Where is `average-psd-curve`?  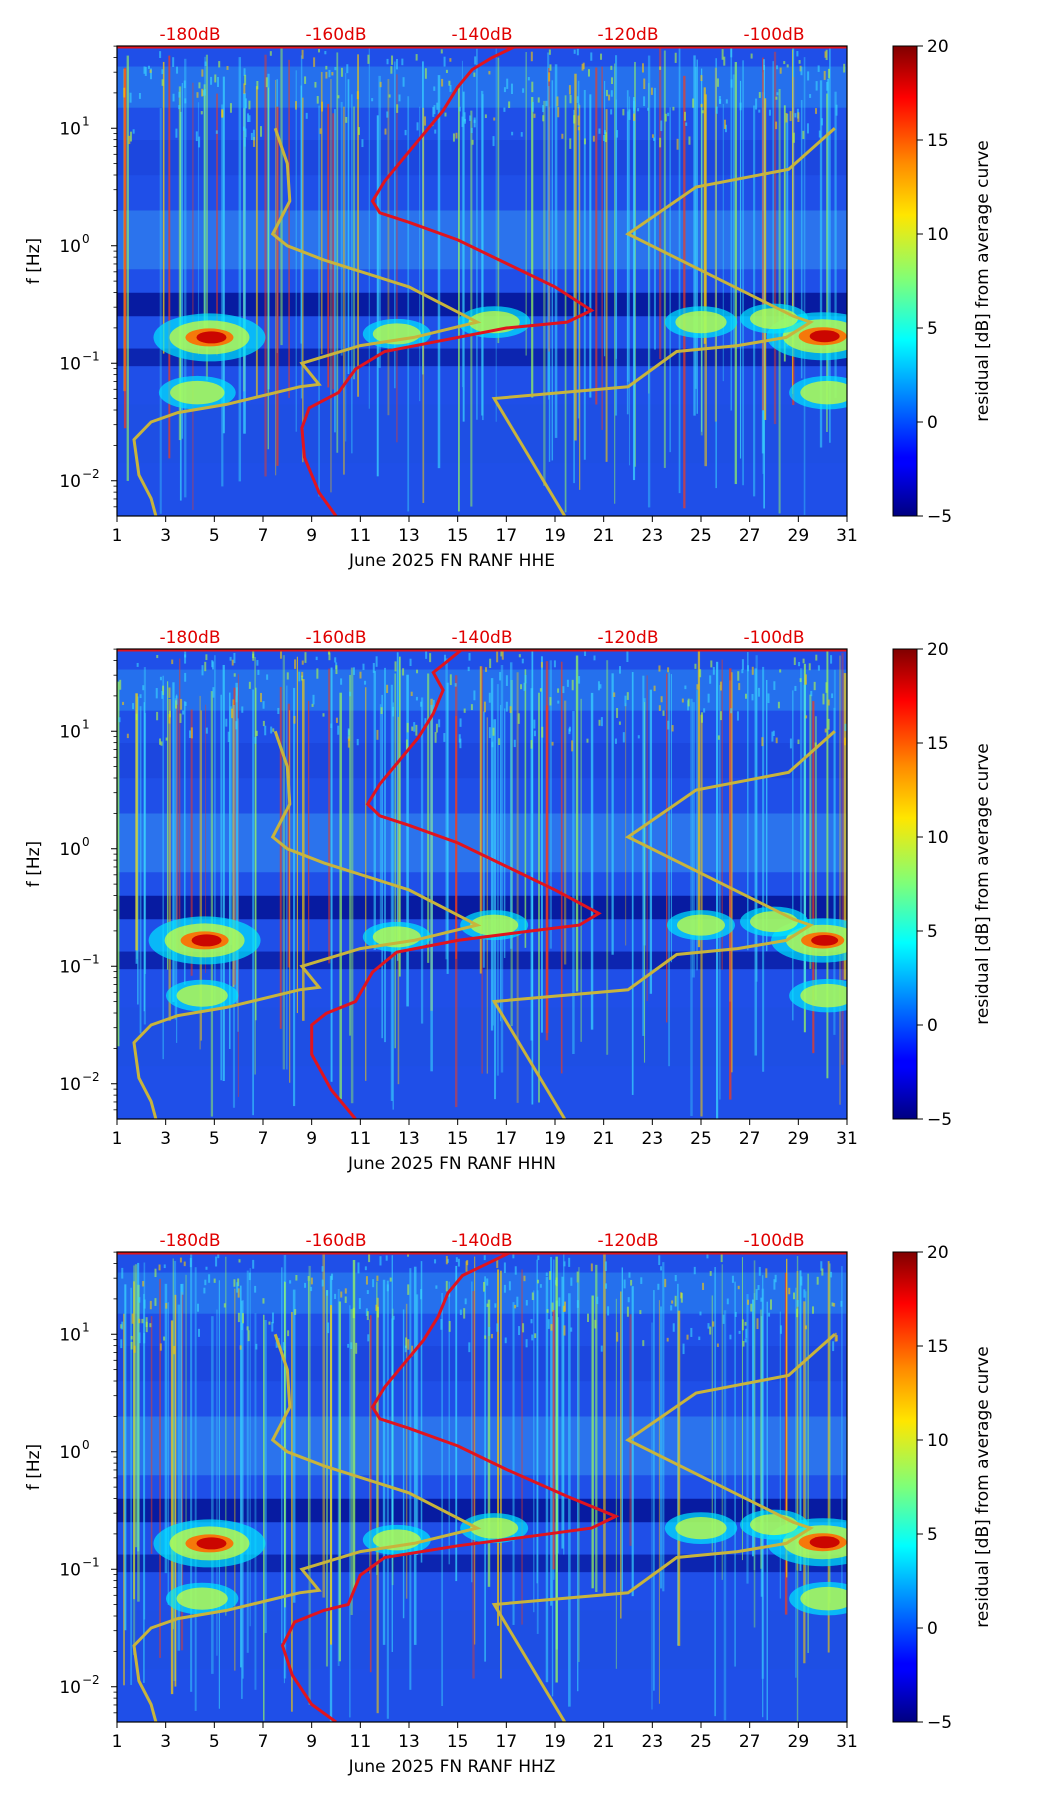
average-psd-curve is located at coordinates (447, 281).